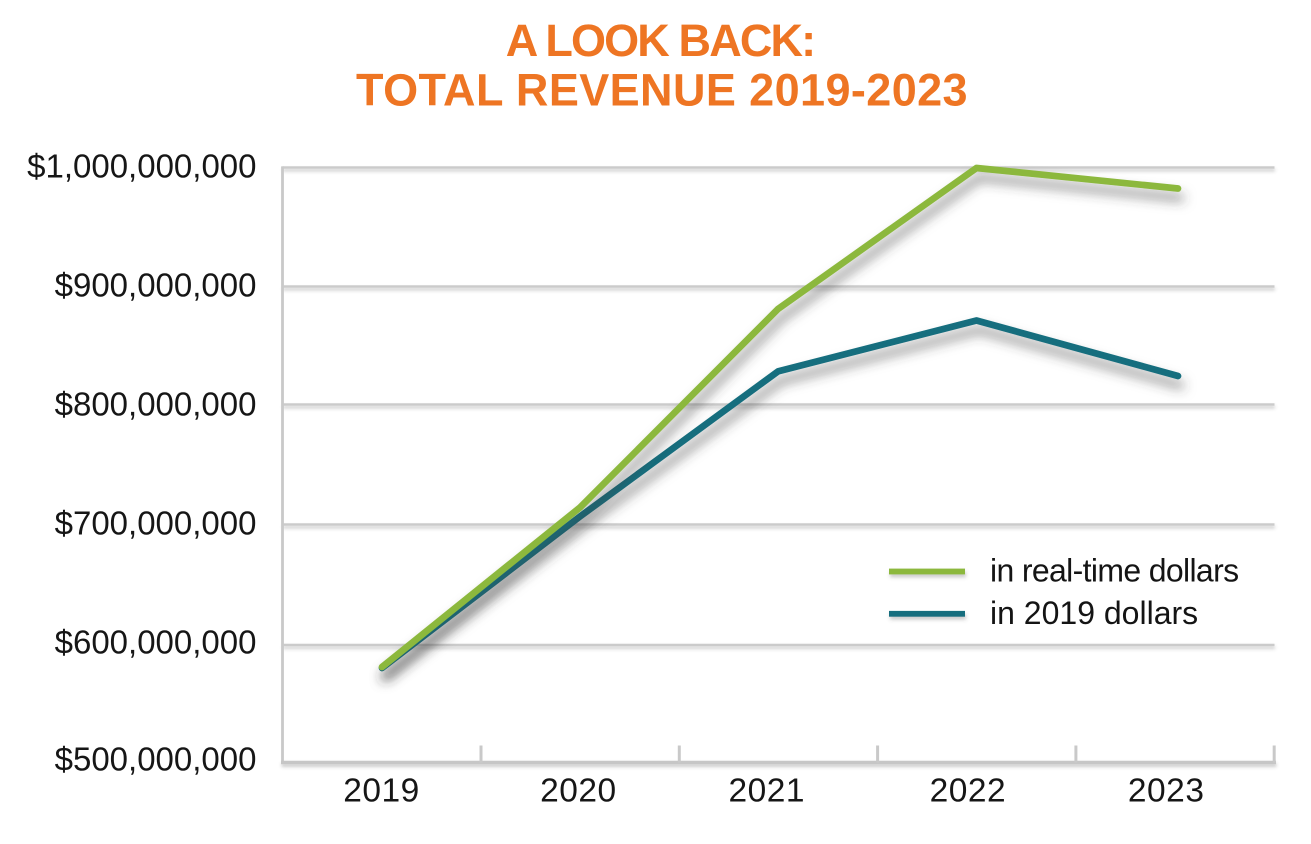  What do you see at coordinates (141, 166) in the screenshot?
I see `svg-text: $1,000,000,000` at bounding box center [141, 166].